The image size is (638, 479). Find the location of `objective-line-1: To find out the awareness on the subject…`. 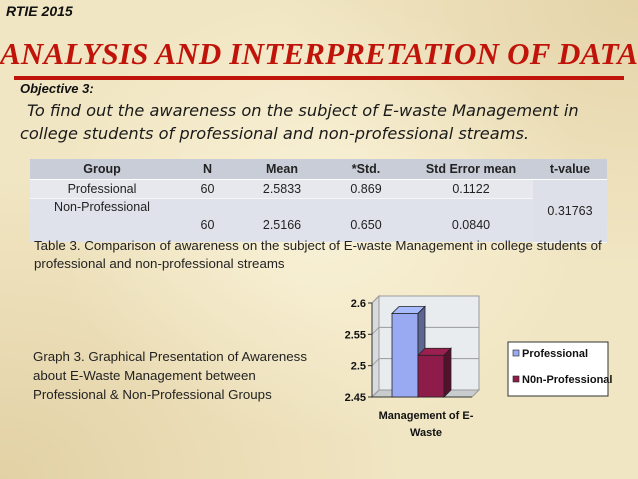

objective-line-1: To find out the awareness on the subject… is located at coordinates (303, 110).